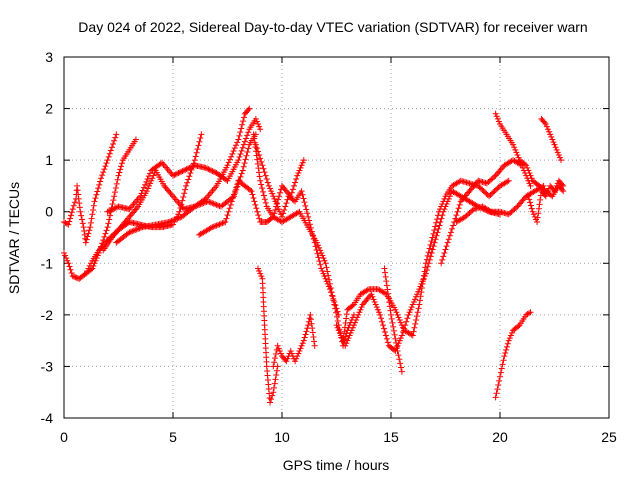  Describe the element at coordinates (500, 437) in the screenshot. I see `x-tick-label: 20` at that location.